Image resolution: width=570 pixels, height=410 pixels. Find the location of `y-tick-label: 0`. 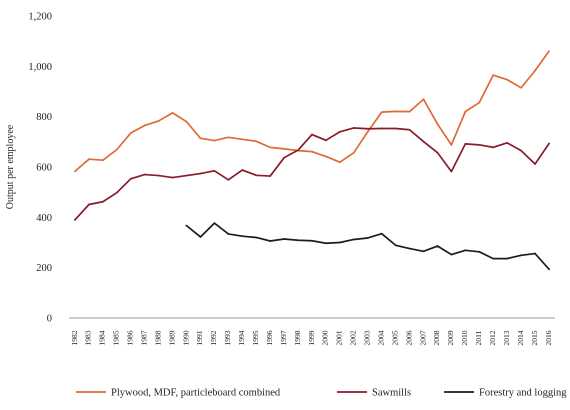

y-tick-label: 0 is located at coordinates (49, 319).